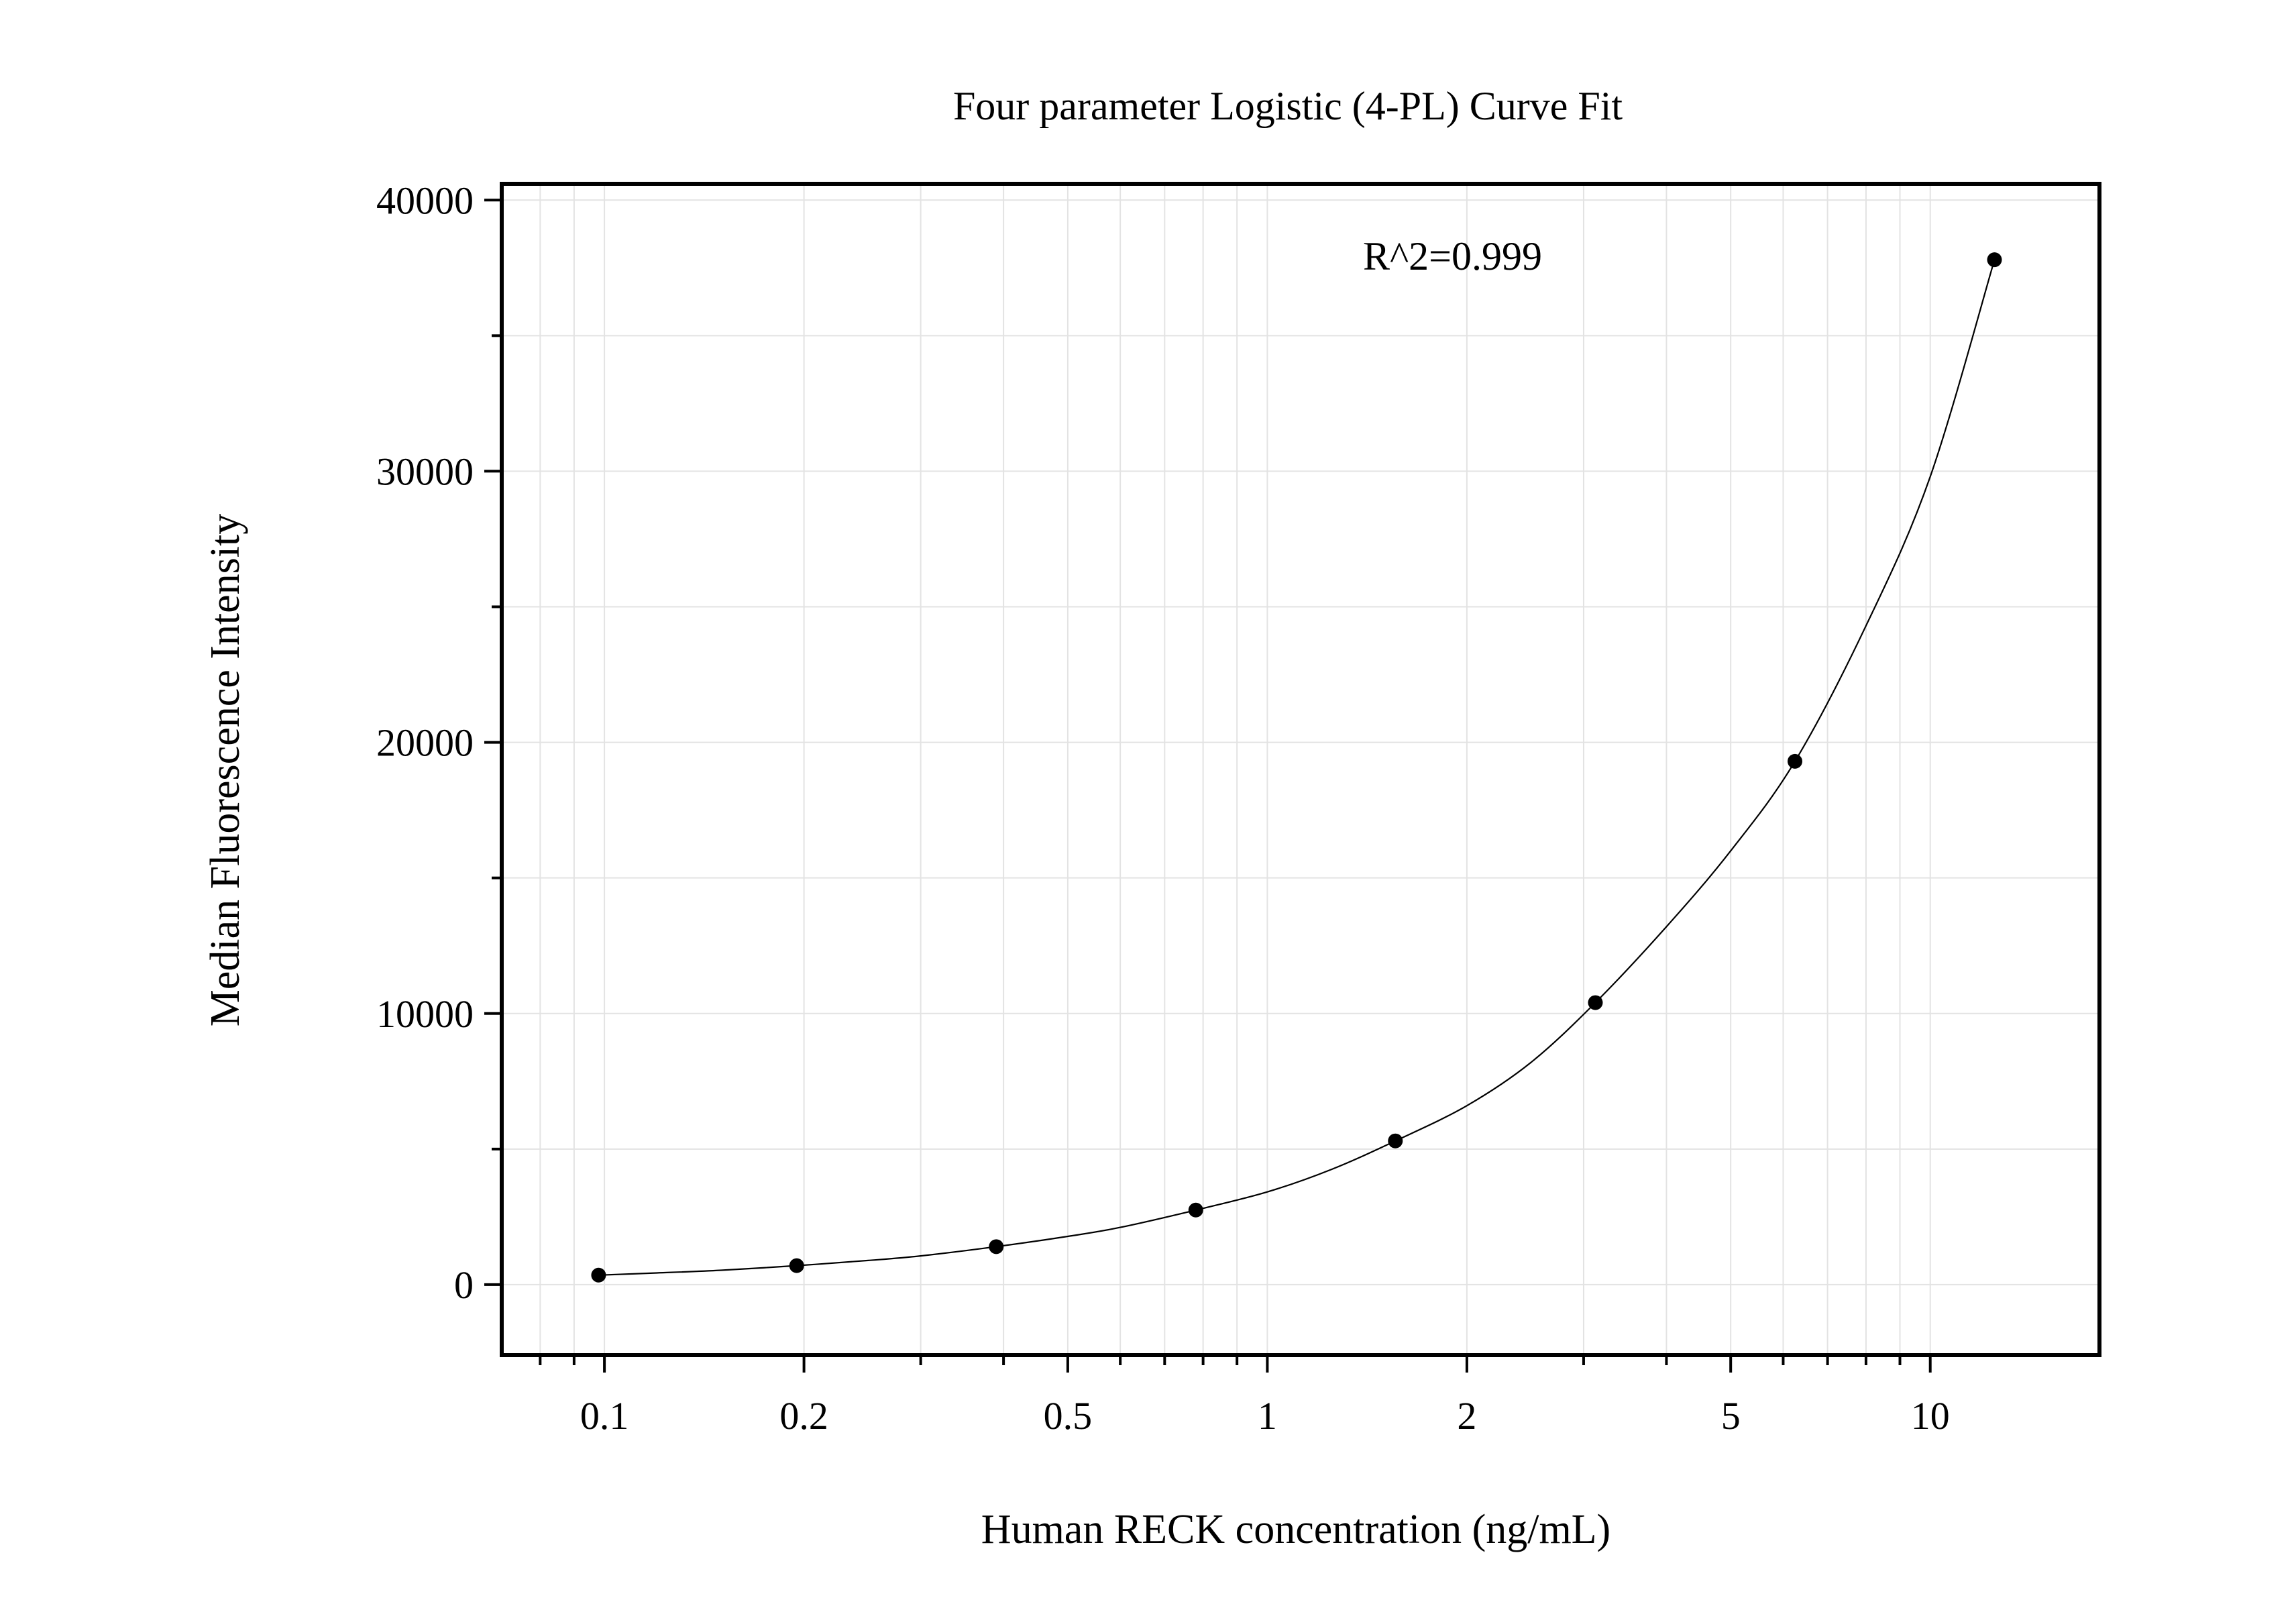  Describe the element at coordinates (1288, 106) in the screenshot. I see `chart-title: Four parameter Logistic (4-PL) Curve Fit` at that location.